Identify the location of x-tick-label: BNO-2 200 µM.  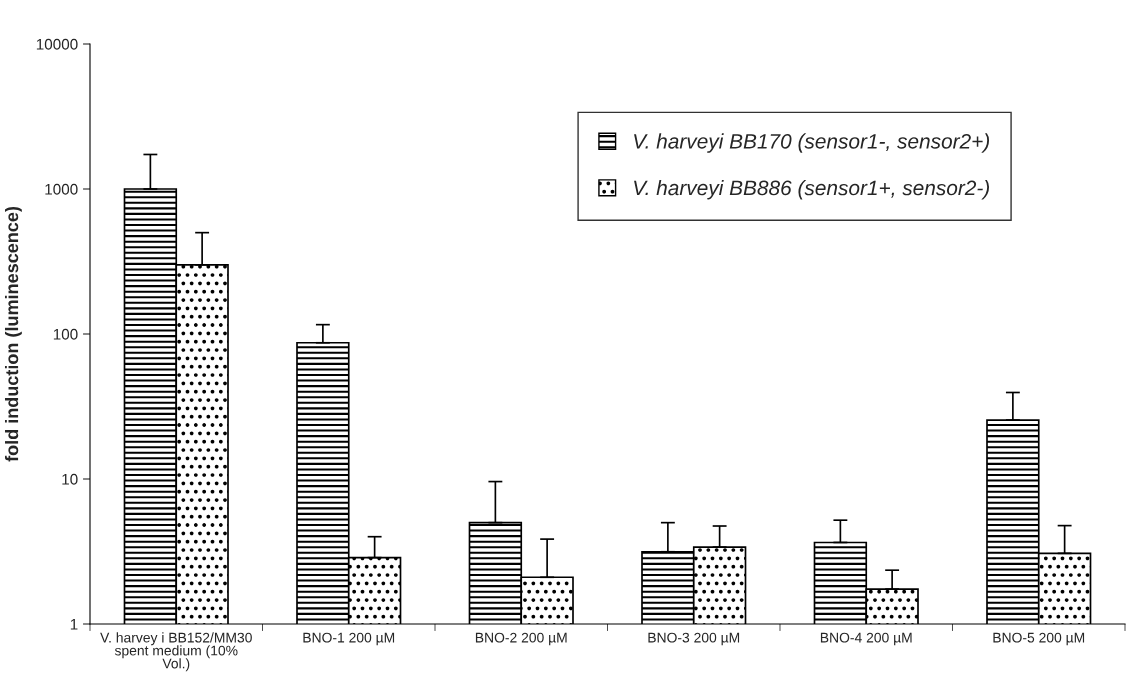
(521, 639).